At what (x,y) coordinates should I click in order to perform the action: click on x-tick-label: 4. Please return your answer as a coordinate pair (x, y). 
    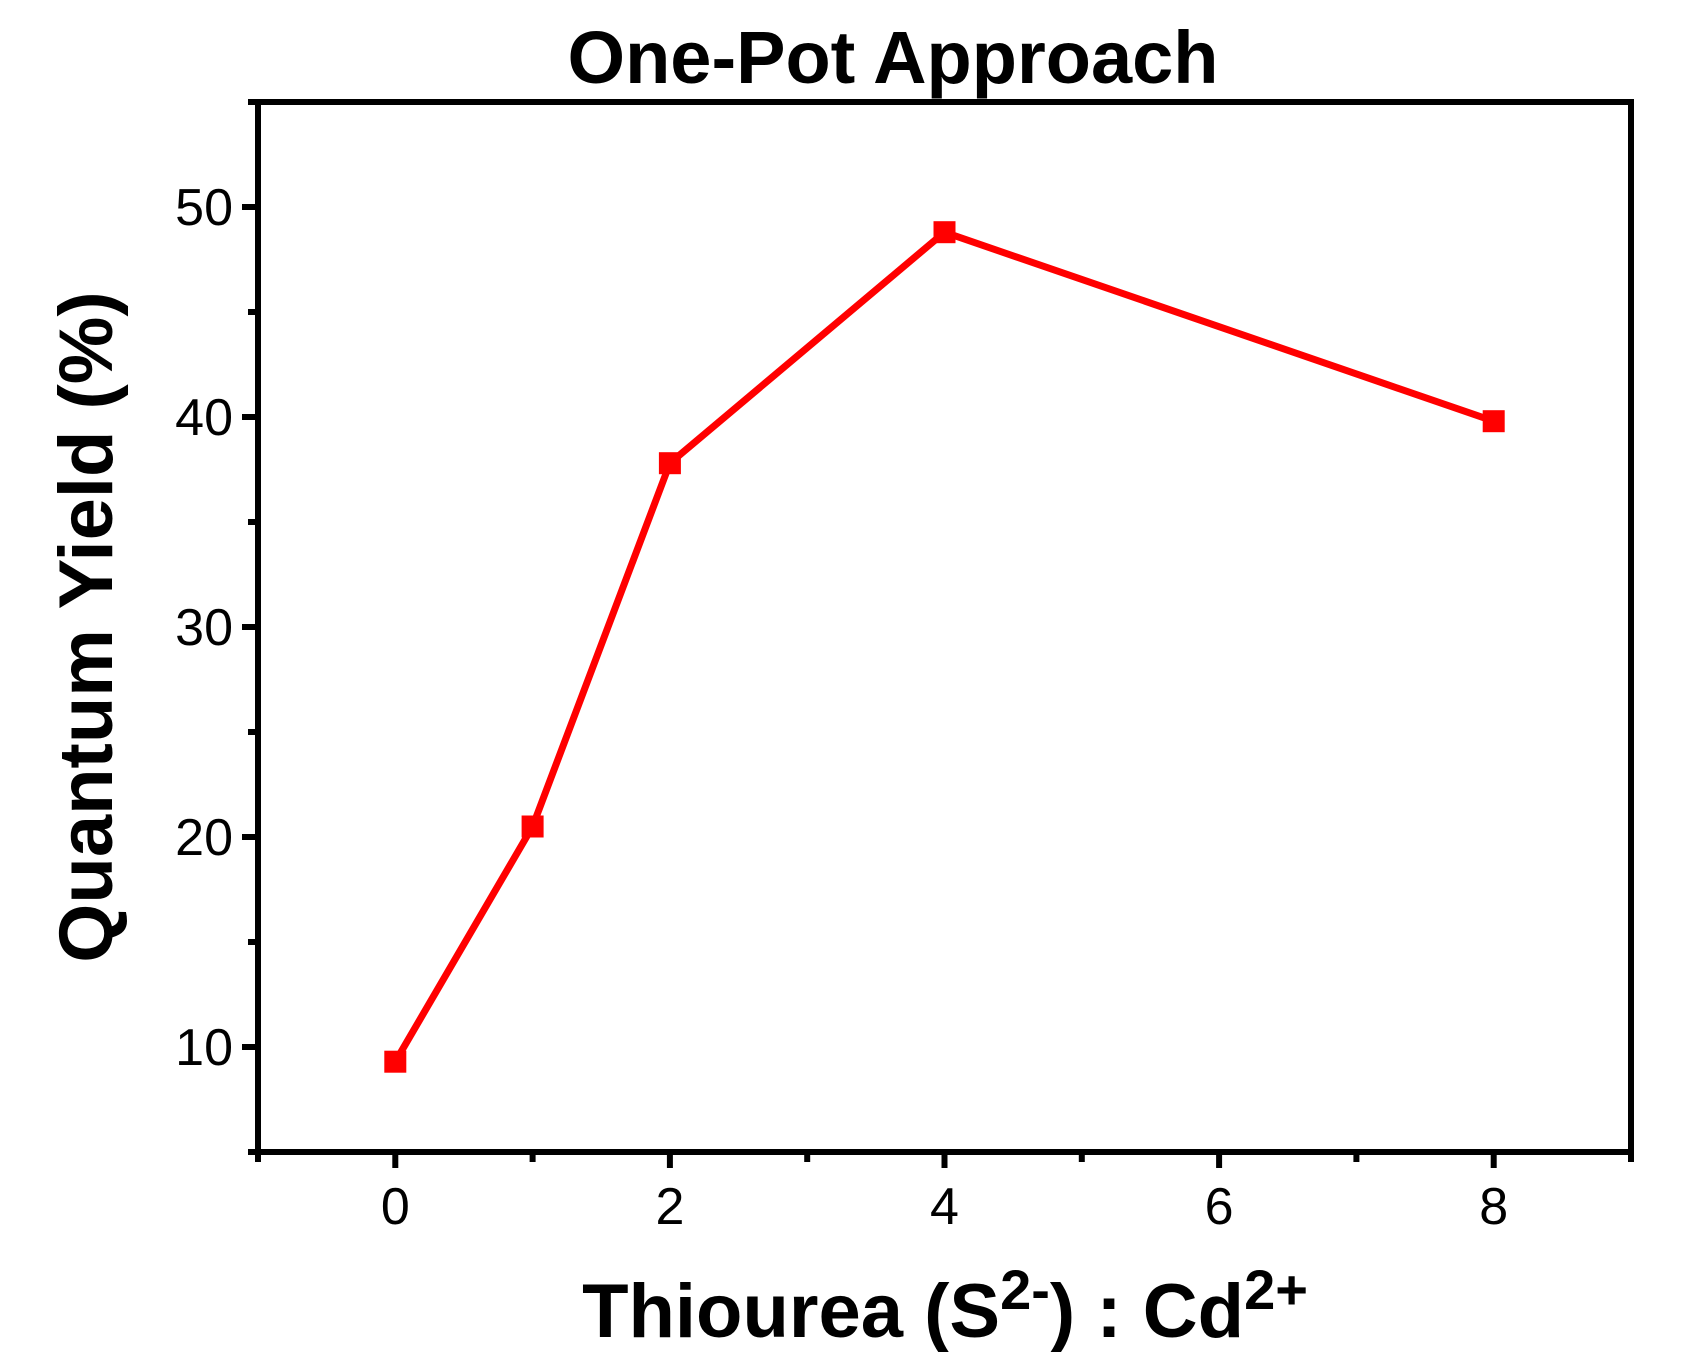
    Looking at the image, I should click on (944, 1207).